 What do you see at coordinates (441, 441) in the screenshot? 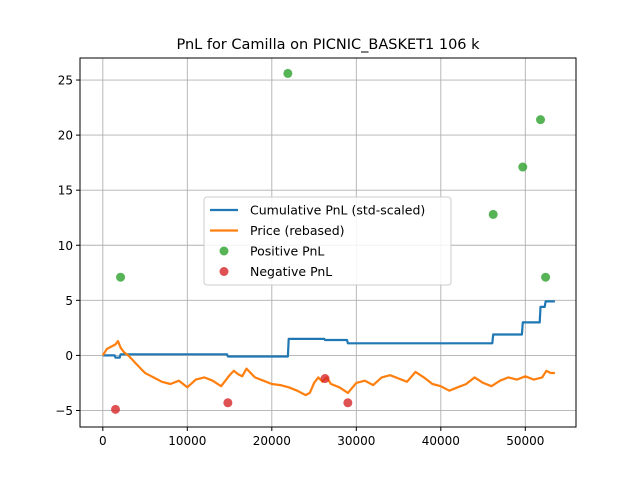
I see `x-tick-label: 40000` at bounding box center [441, 441].